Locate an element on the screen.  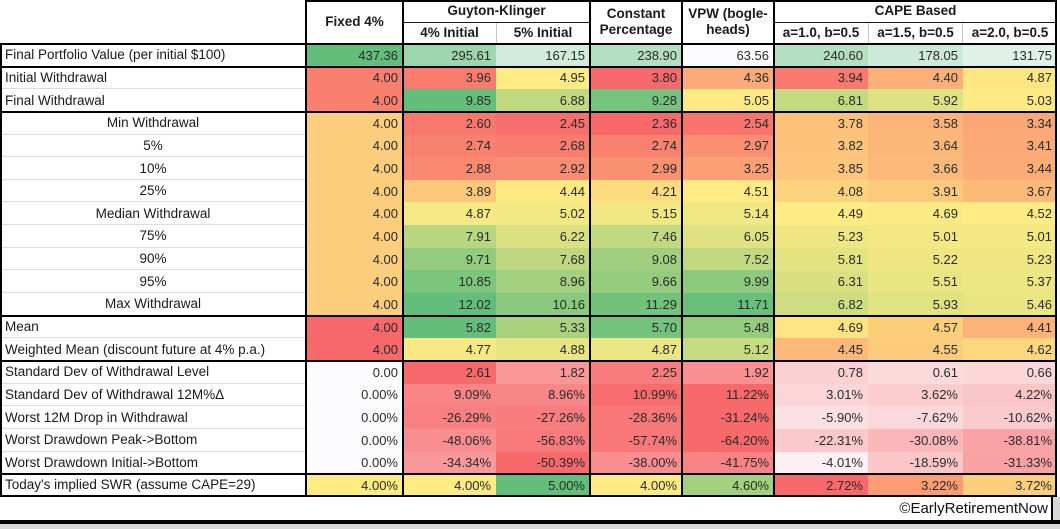
table-cell: 4.45 is located at coordinates (821, 349).